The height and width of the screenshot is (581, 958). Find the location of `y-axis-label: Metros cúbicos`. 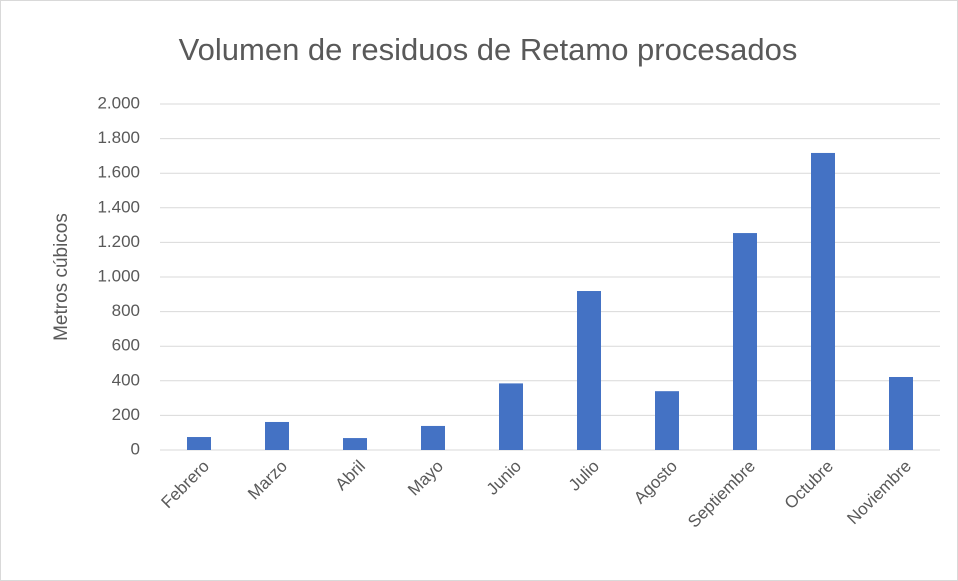

y-axis-label: Metros cúbicos is located at coordinates (61, 277).